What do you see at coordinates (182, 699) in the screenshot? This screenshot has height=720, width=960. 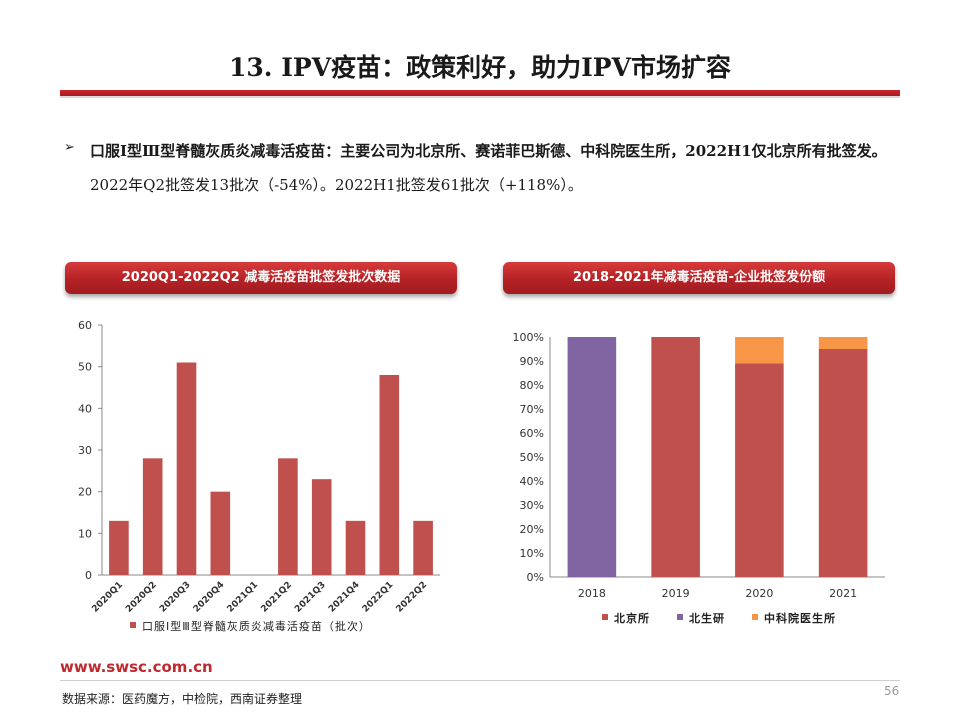 I see `footer-source: 数据来源：医药魔方，中检院，西南证券整理` at bounding box center [182, 699].